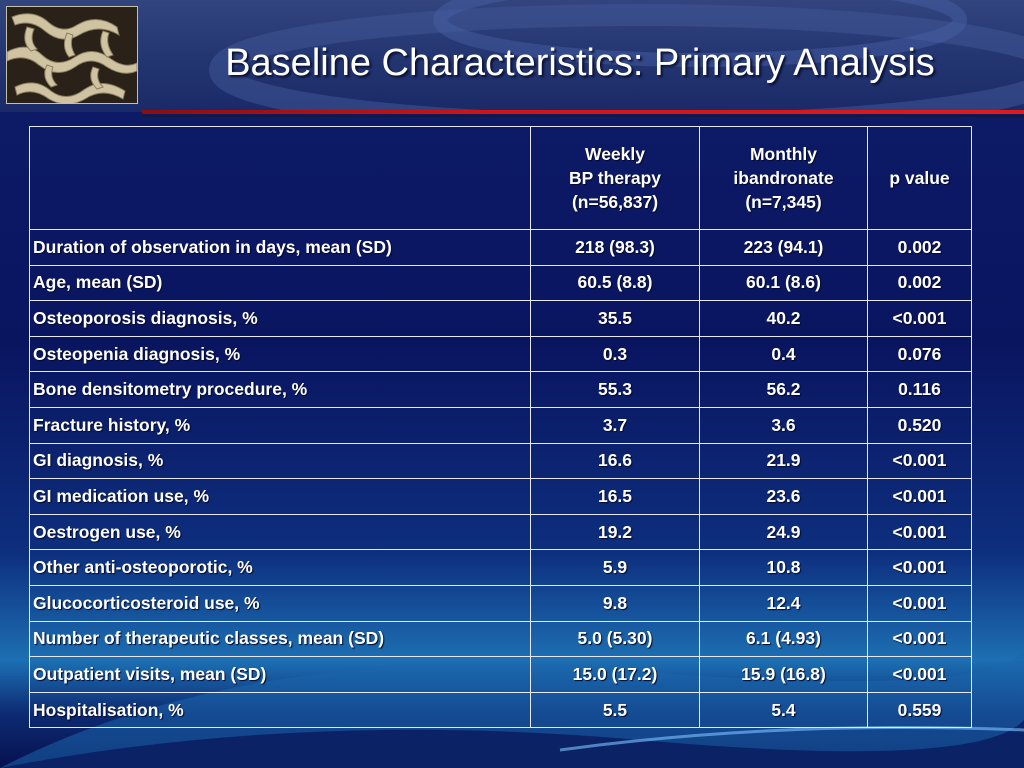 The height and width of the screenshot is (768, 1024). I want to click on title-underline-dark, so click(583, 116).